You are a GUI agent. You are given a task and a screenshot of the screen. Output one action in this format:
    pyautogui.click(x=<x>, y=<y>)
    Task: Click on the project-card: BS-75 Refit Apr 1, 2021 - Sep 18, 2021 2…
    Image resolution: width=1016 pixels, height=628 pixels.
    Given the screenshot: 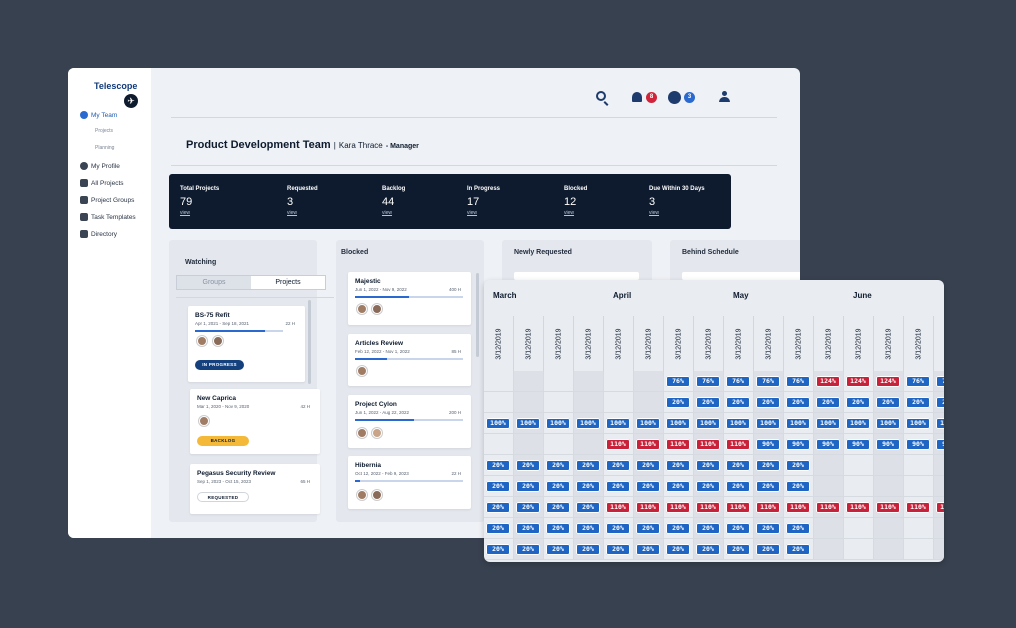 What is the action you would take?
    pyautogui.click(x=246, y=344)
    